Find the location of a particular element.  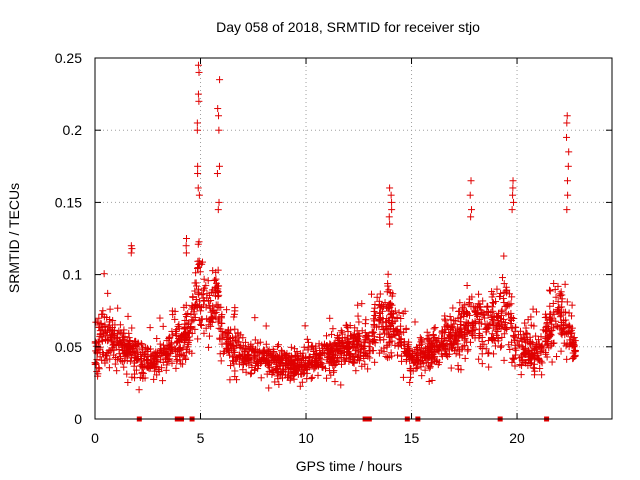

y-tick-label: 0.1 is located at coordinates (73, 275).